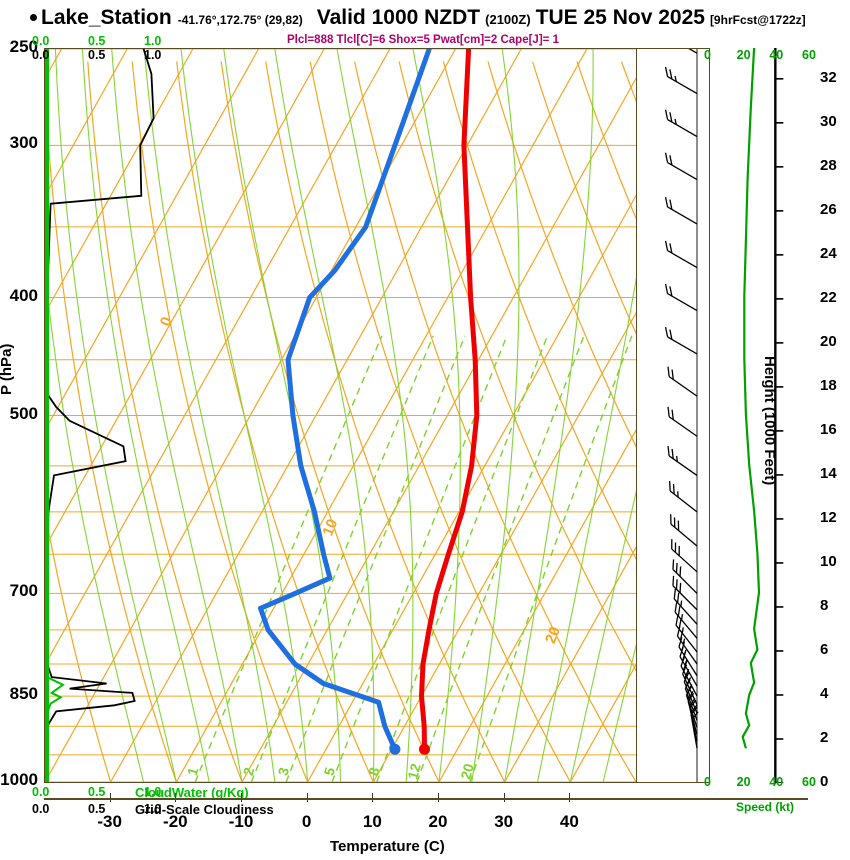 The image size is (850, 860). What do you see at coordinates (828, 77) in the screenshot?
I see `height-tick-label: 32` at bounding box center [828, 77].